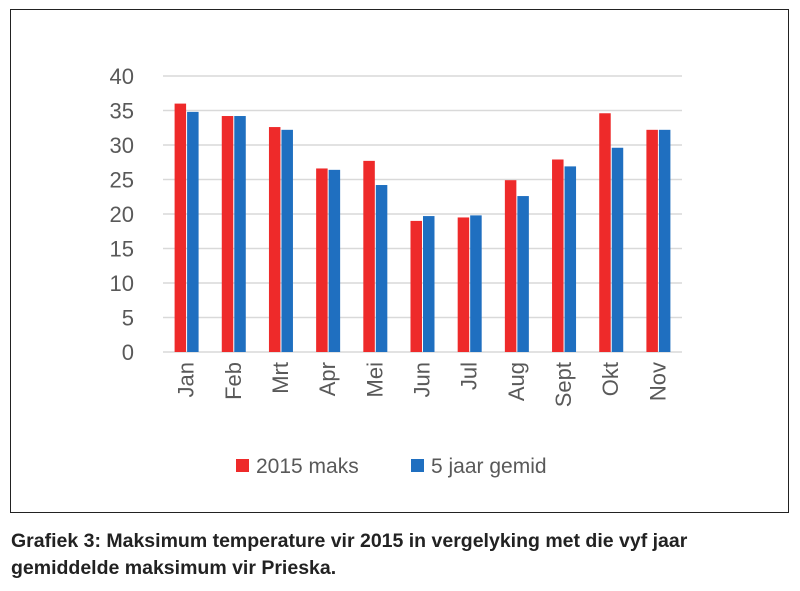 This screenshot has height=591, width=800. Describe the element at coordinates (128, 318) in the screenshot. I see `y-tick-label: 5` at that location.